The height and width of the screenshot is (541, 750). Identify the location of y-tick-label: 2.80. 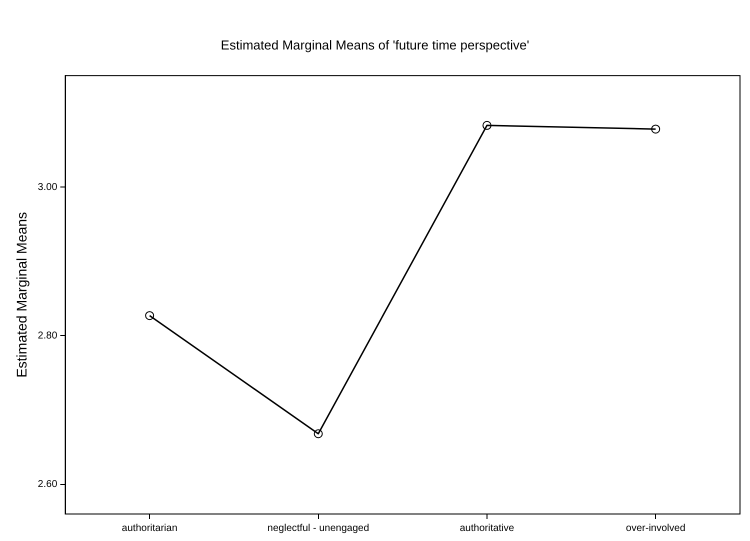
(48, 336).